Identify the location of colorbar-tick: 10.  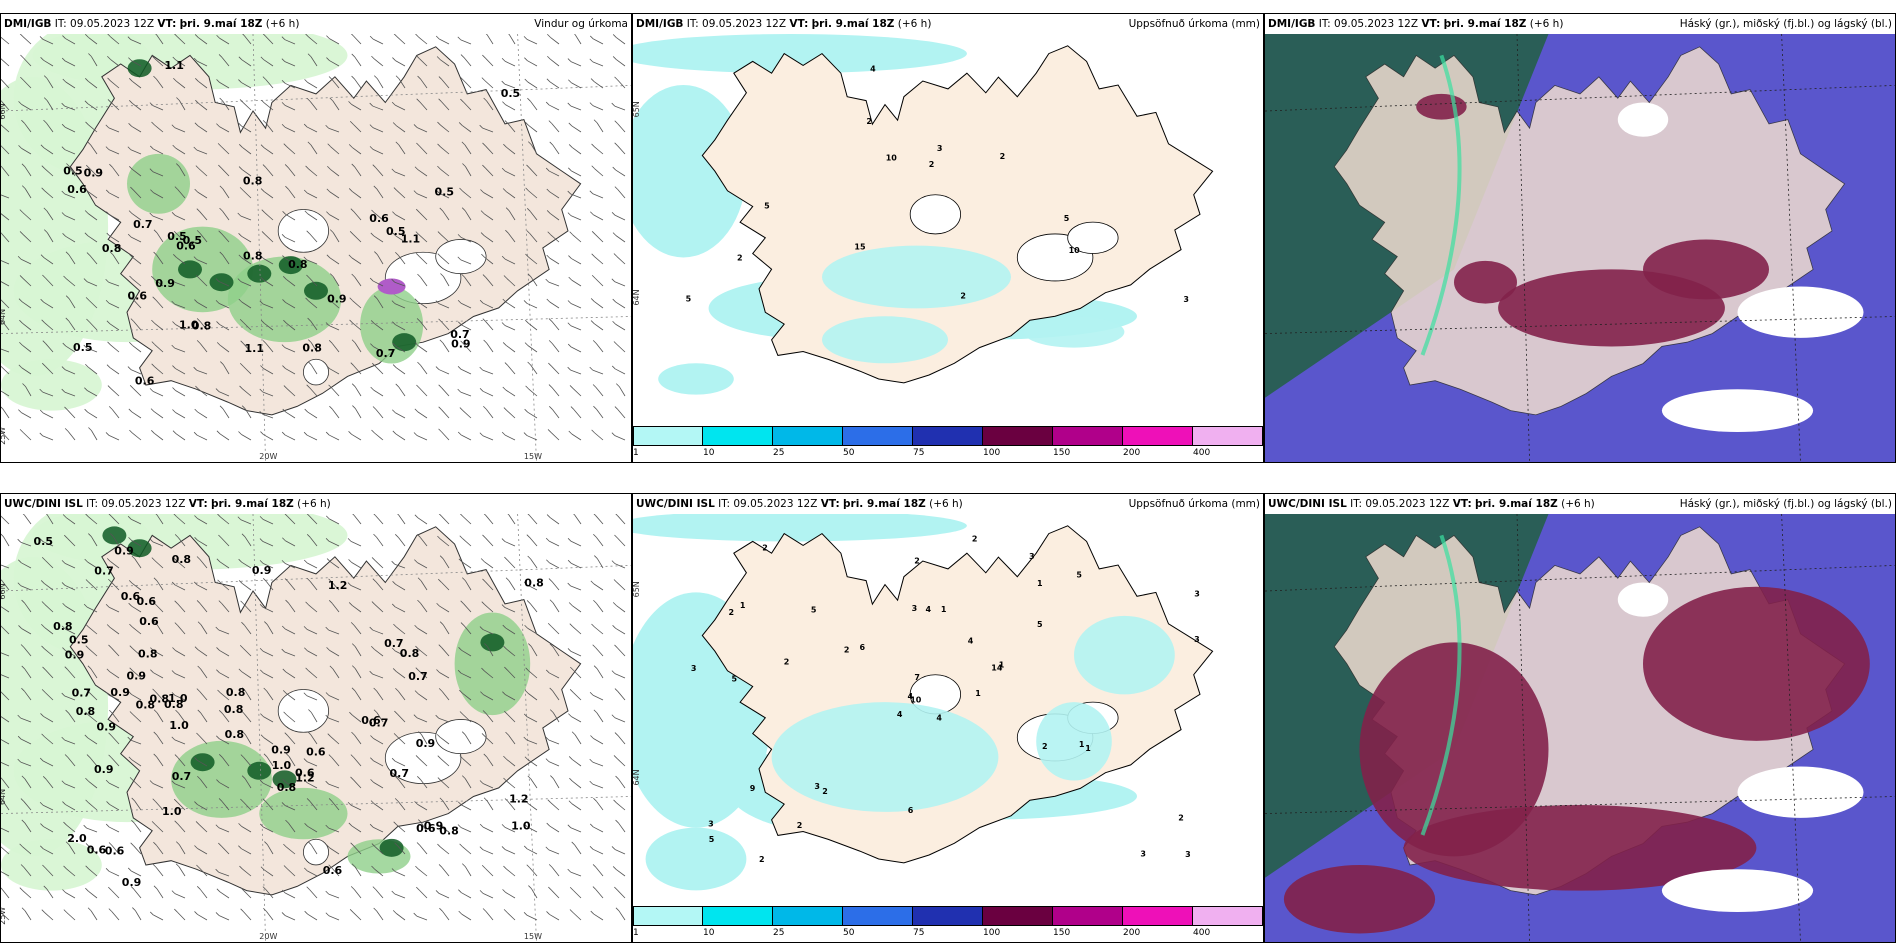
(709, 453).